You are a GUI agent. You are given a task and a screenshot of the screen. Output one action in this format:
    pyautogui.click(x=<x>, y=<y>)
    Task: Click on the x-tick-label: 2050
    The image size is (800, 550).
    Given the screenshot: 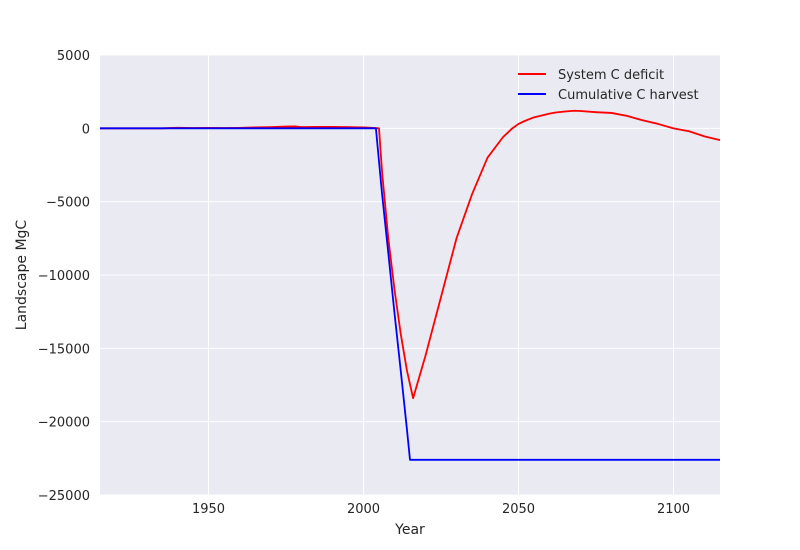 What is the action you would take?
    pyautogui.click(x=518, y=509)
    